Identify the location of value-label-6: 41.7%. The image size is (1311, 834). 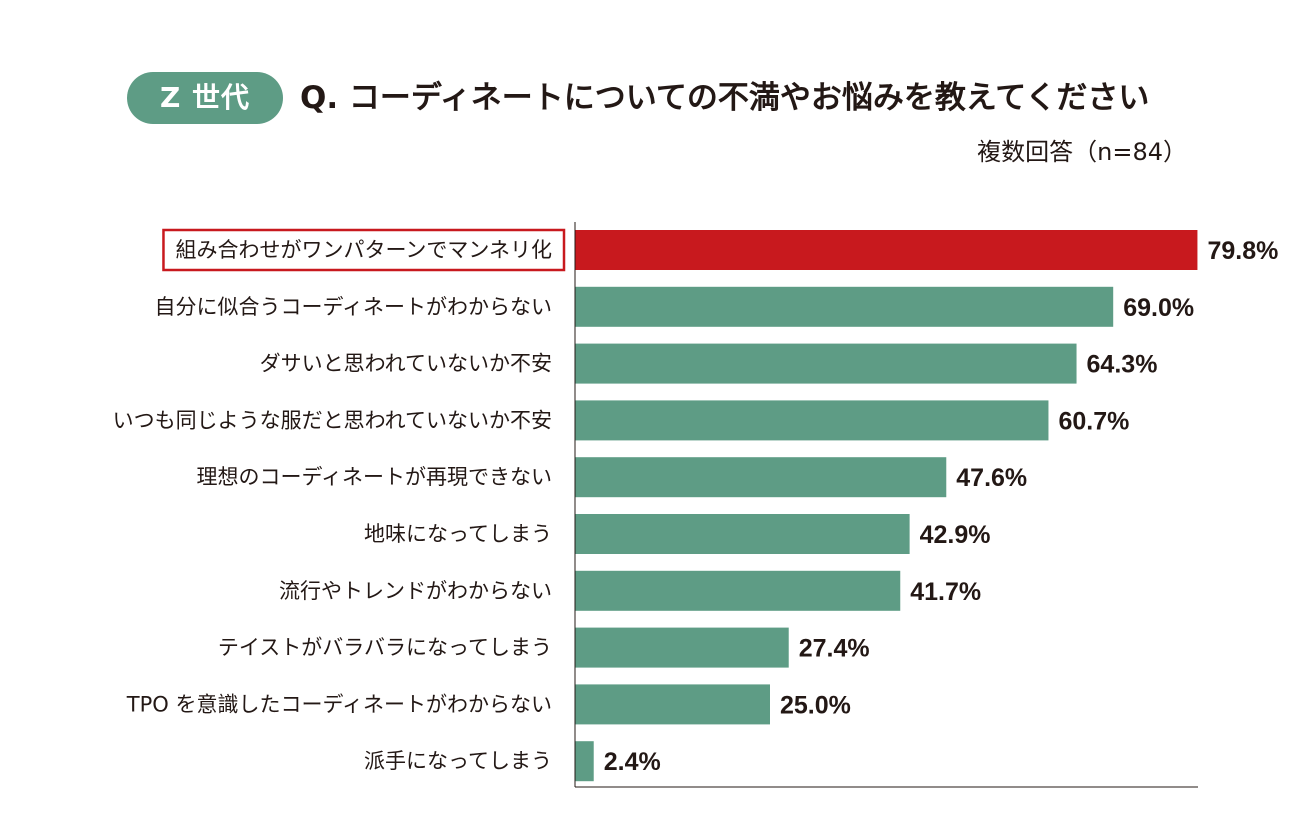
(945, 592).